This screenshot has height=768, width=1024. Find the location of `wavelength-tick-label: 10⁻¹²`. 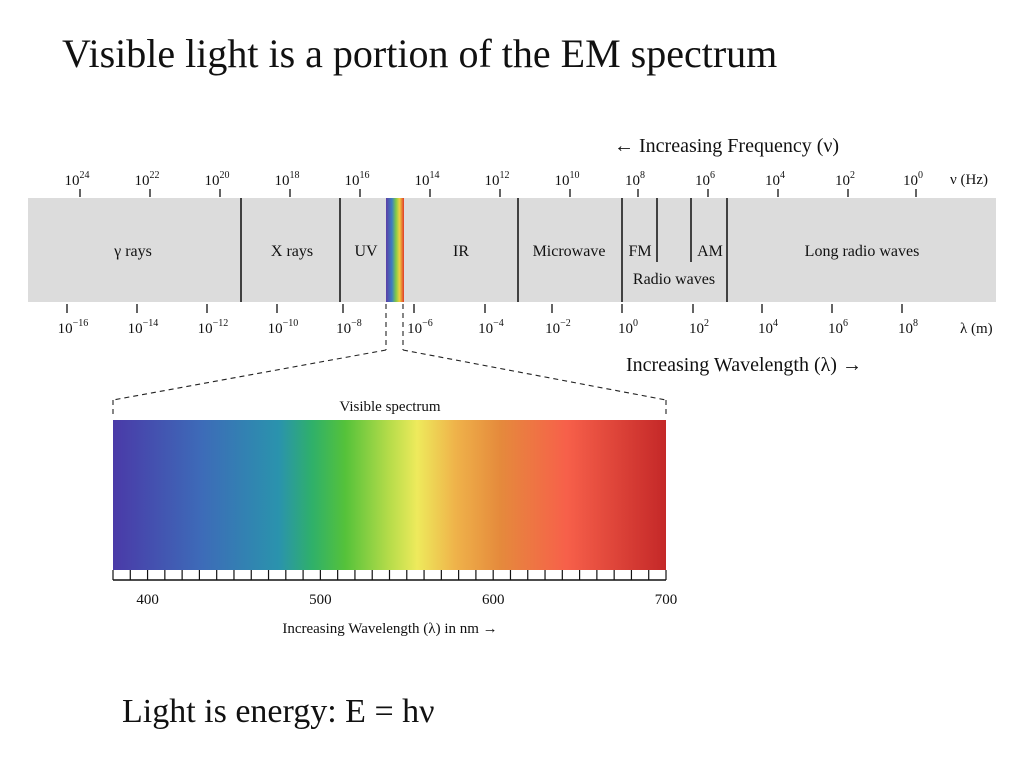

wavelength-tick-label: 10⁻¹² is located at coordinates (213, 327).